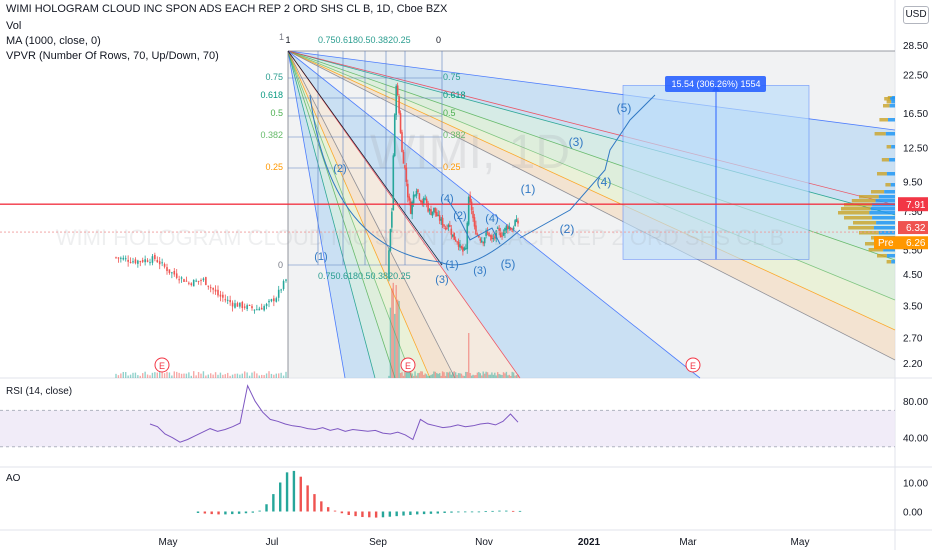 Image resolution: width=932 pixels, height=550 pixels. Describe the element at coordinates (913, 306) in the screenshot. I see `y-tick-label: 3.50` at that location.